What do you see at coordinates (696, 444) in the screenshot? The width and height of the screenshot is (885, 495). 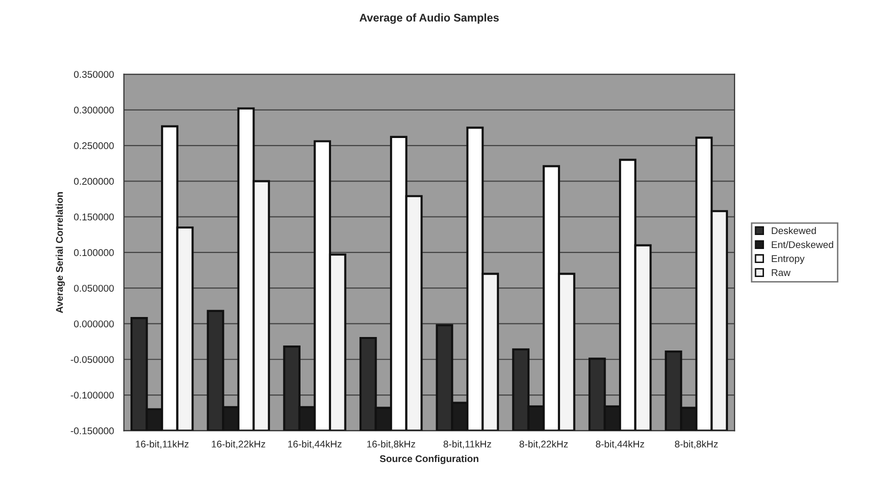 I see `x-tick-label: 8-bit,8kHz` at bounding box center [696, 444].